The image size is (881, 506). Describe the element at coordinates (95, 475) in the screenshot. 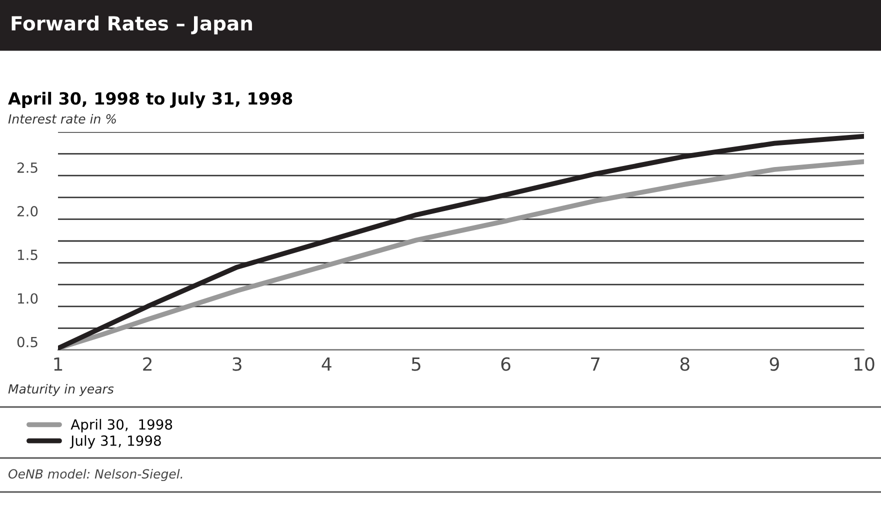

I see `text: OeNB model: Nelson-Siegel.` at that location.